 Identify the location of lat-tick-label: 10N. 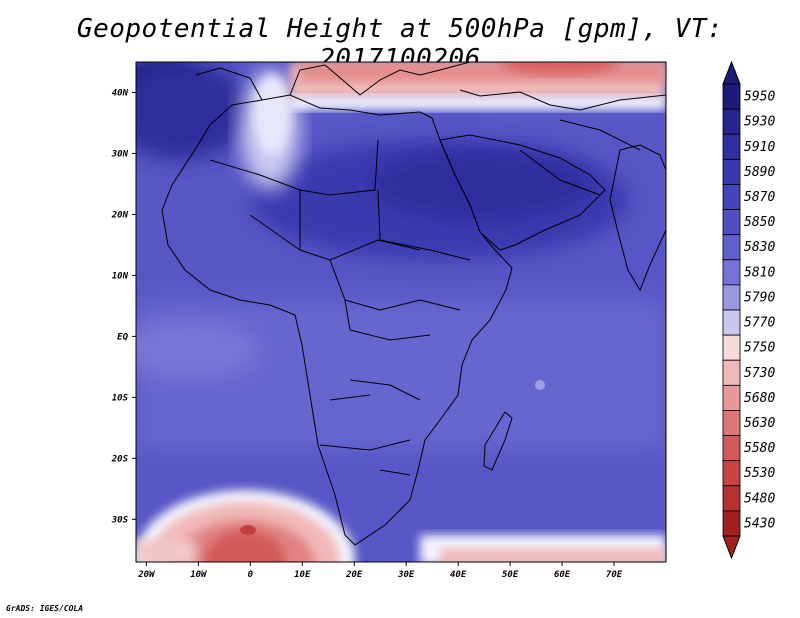
(120, 276).